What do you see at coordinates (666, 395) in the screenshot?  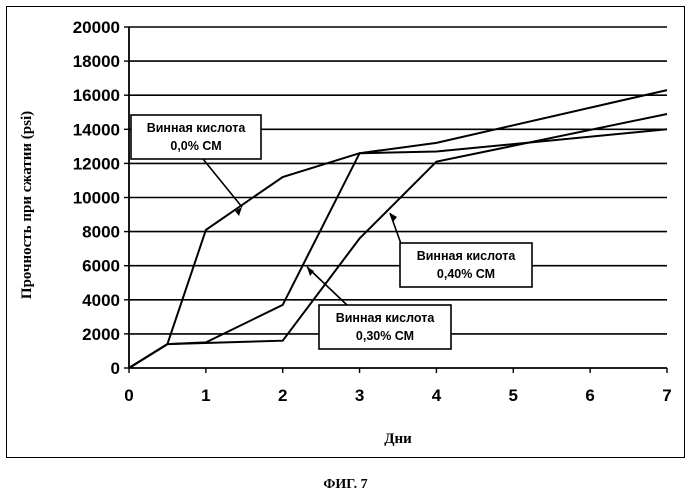 I see `x-tick-label: 7` at bounding box center [666, 395].